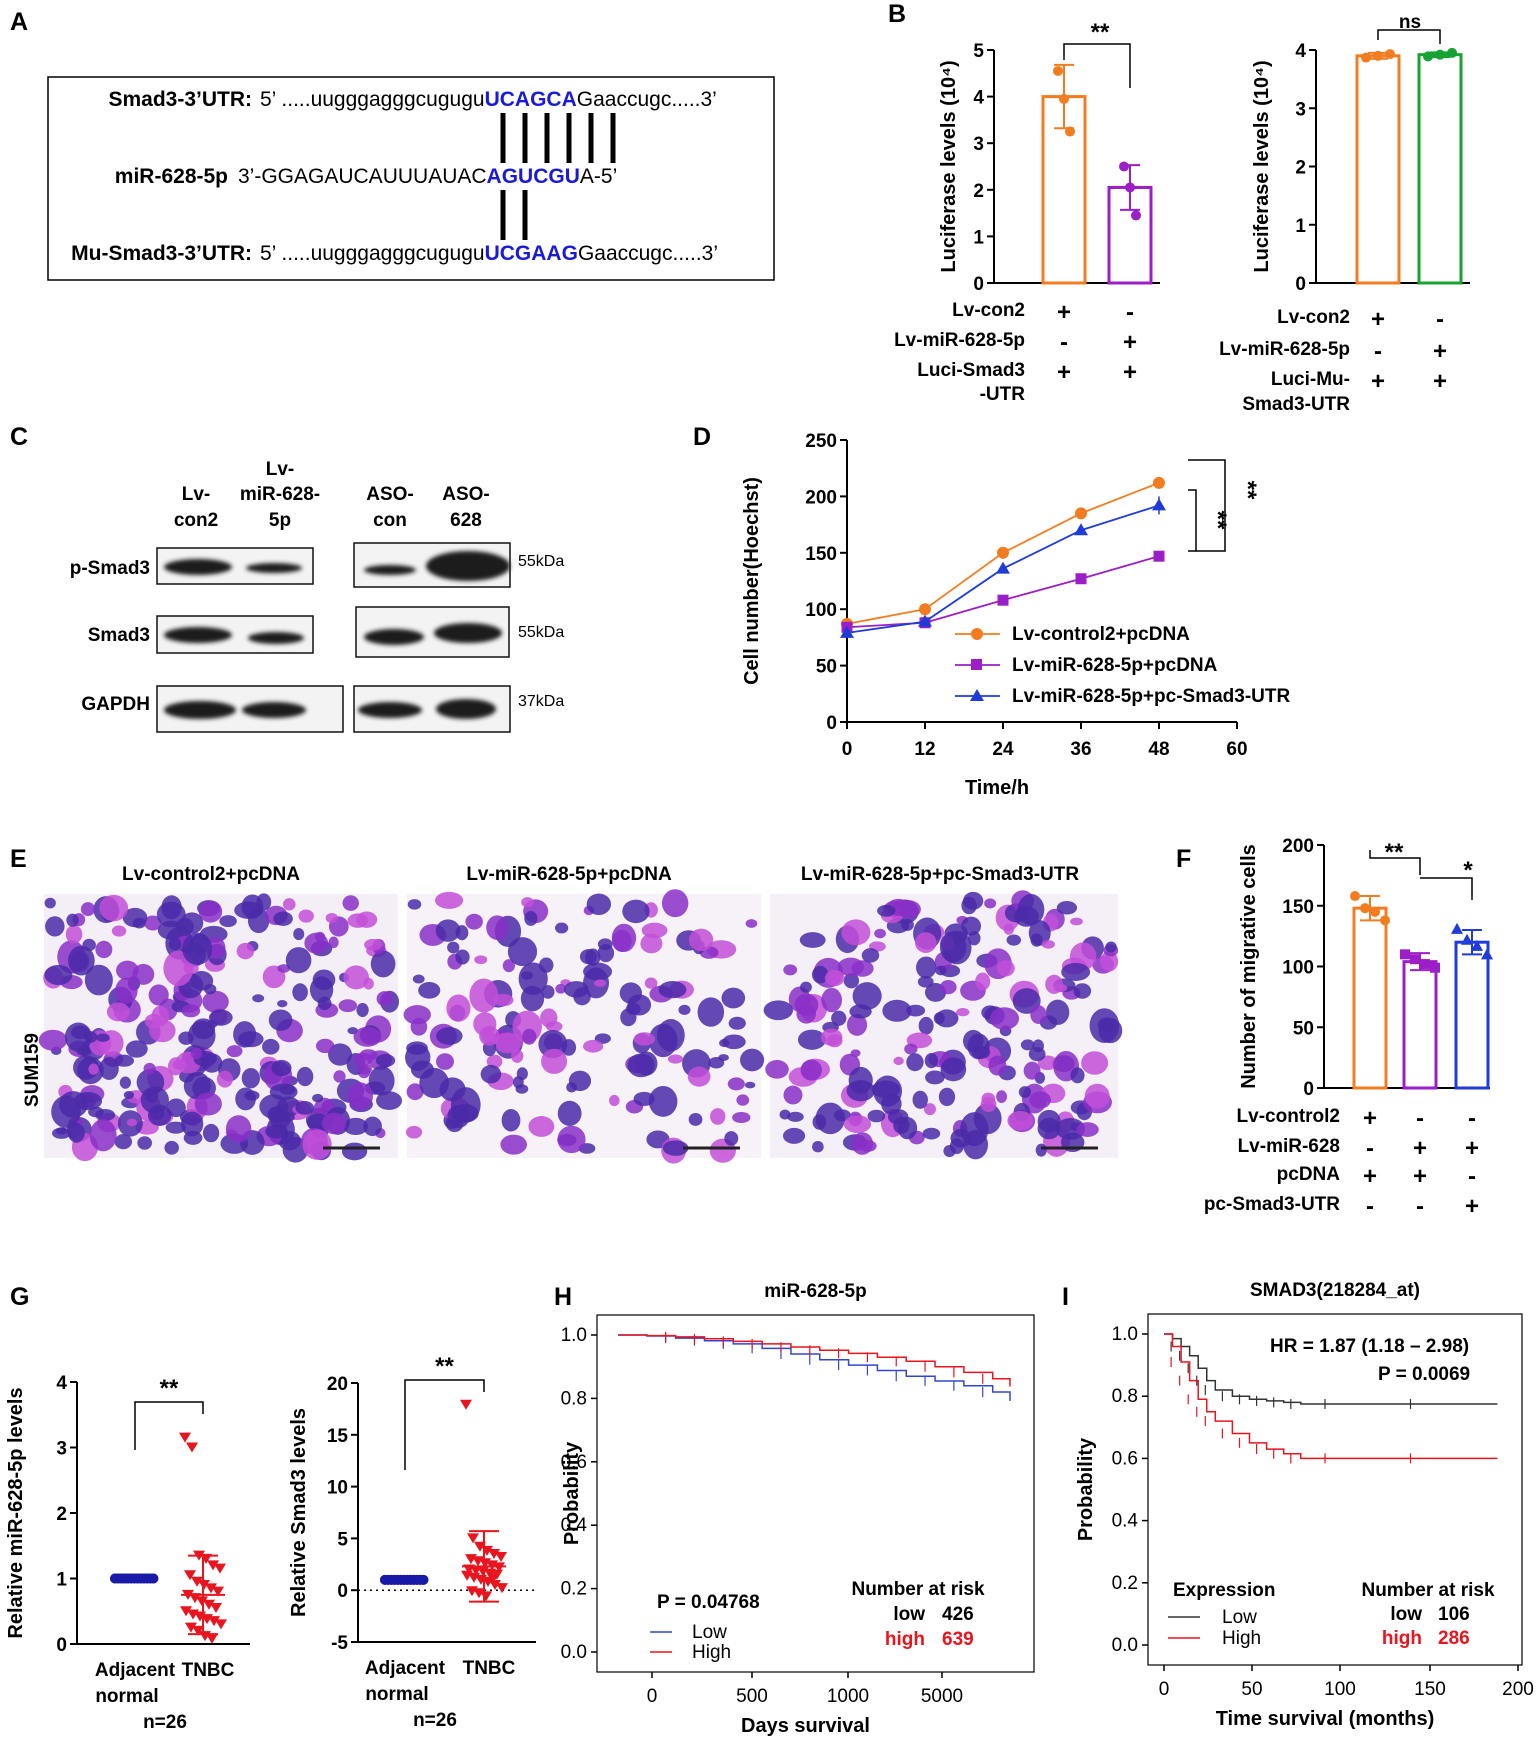  I want to click on plot-title: SMAD3(218284_at), so click(1335, 1290).